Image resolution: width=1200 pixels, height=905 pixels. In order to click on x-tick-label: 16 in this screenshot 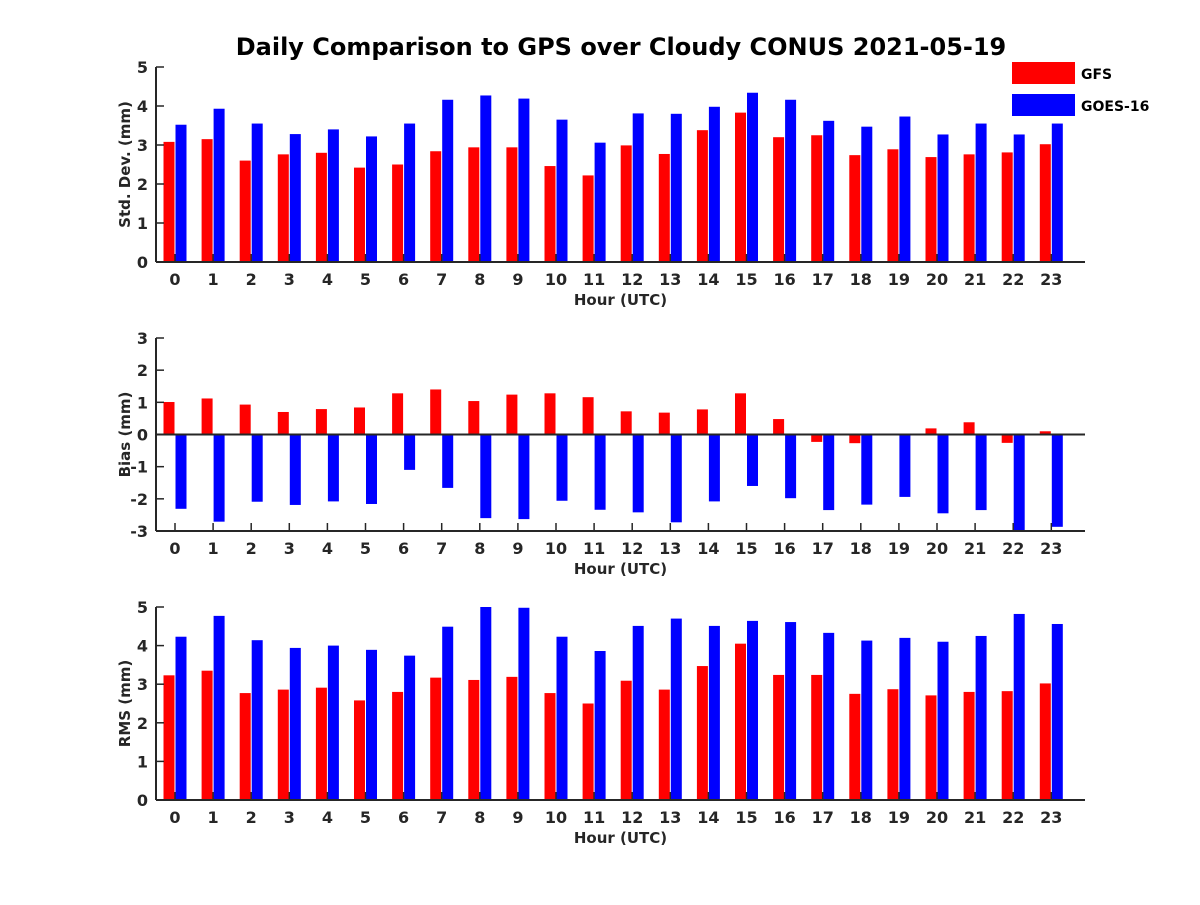, I will do `click(784, 279)`.